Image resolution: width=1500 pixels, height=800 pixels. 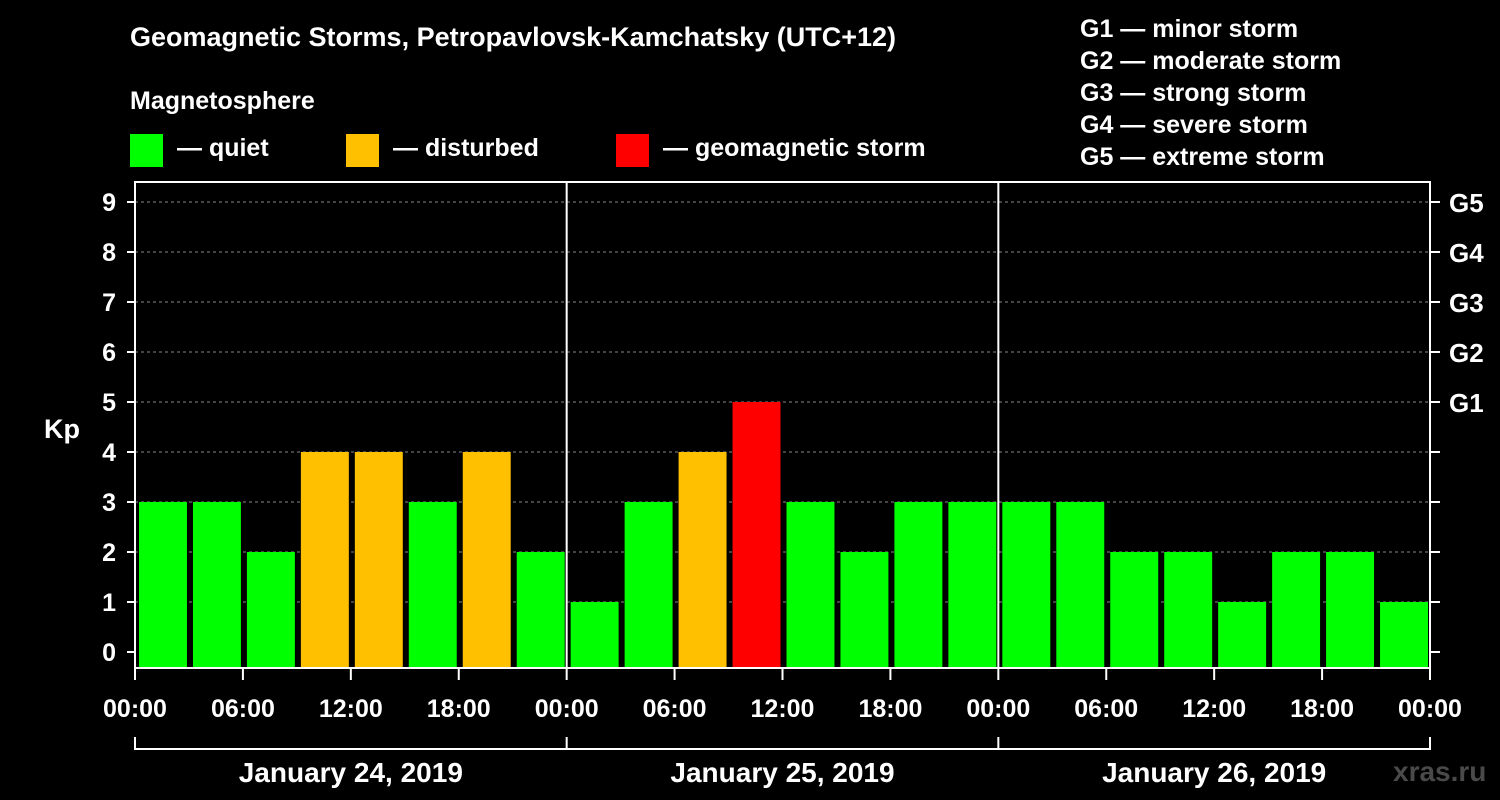 What do you see at coordinates (109, 303) in the screenshot?
I see `y-tick-label: 7` at bounding box center [109, 303].